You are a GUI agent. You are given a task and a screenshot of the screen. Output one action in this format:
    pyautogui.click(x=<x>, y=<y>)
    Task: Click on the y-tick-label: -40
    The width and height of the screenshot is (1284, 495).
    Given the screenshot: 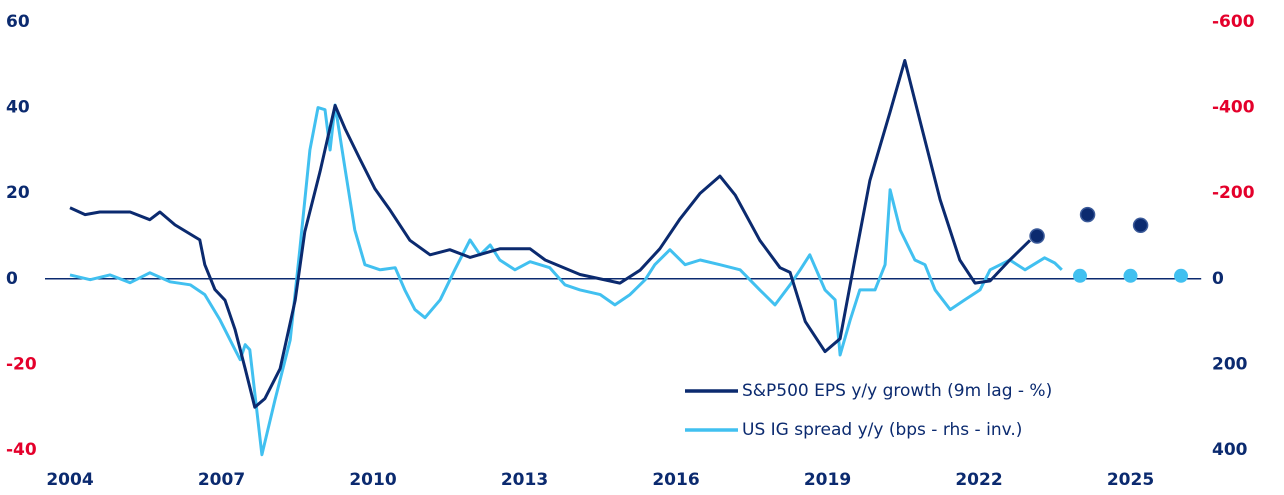 What is the action you would take?
    pyautogui.click(x=21, y=450)
    